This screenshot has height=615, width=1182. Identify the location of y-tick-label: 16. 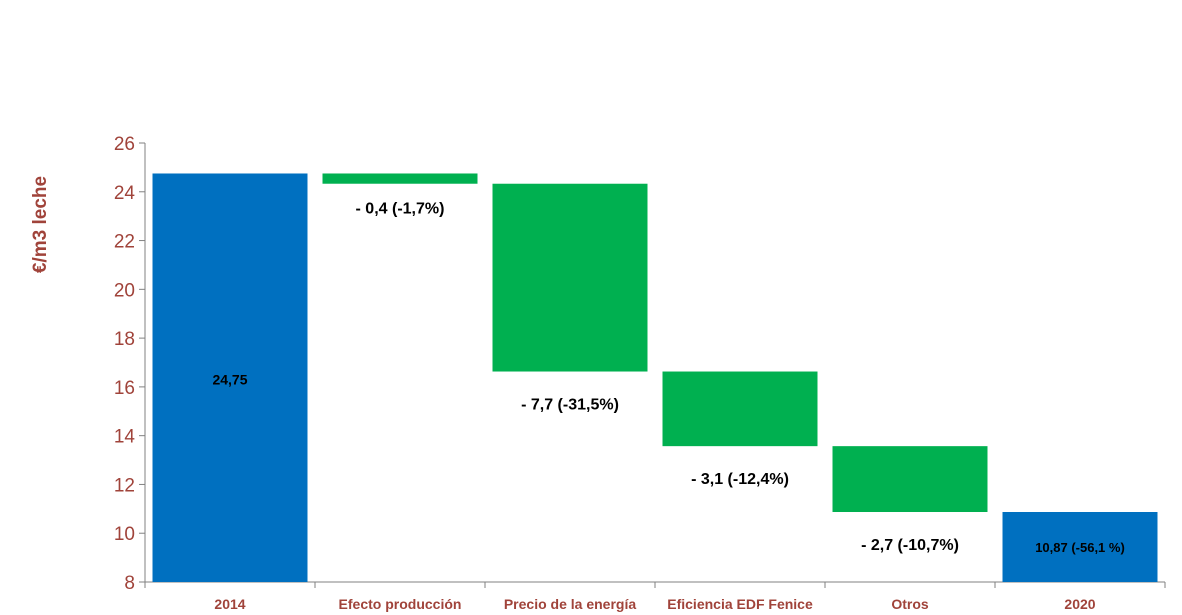
(124, 388).